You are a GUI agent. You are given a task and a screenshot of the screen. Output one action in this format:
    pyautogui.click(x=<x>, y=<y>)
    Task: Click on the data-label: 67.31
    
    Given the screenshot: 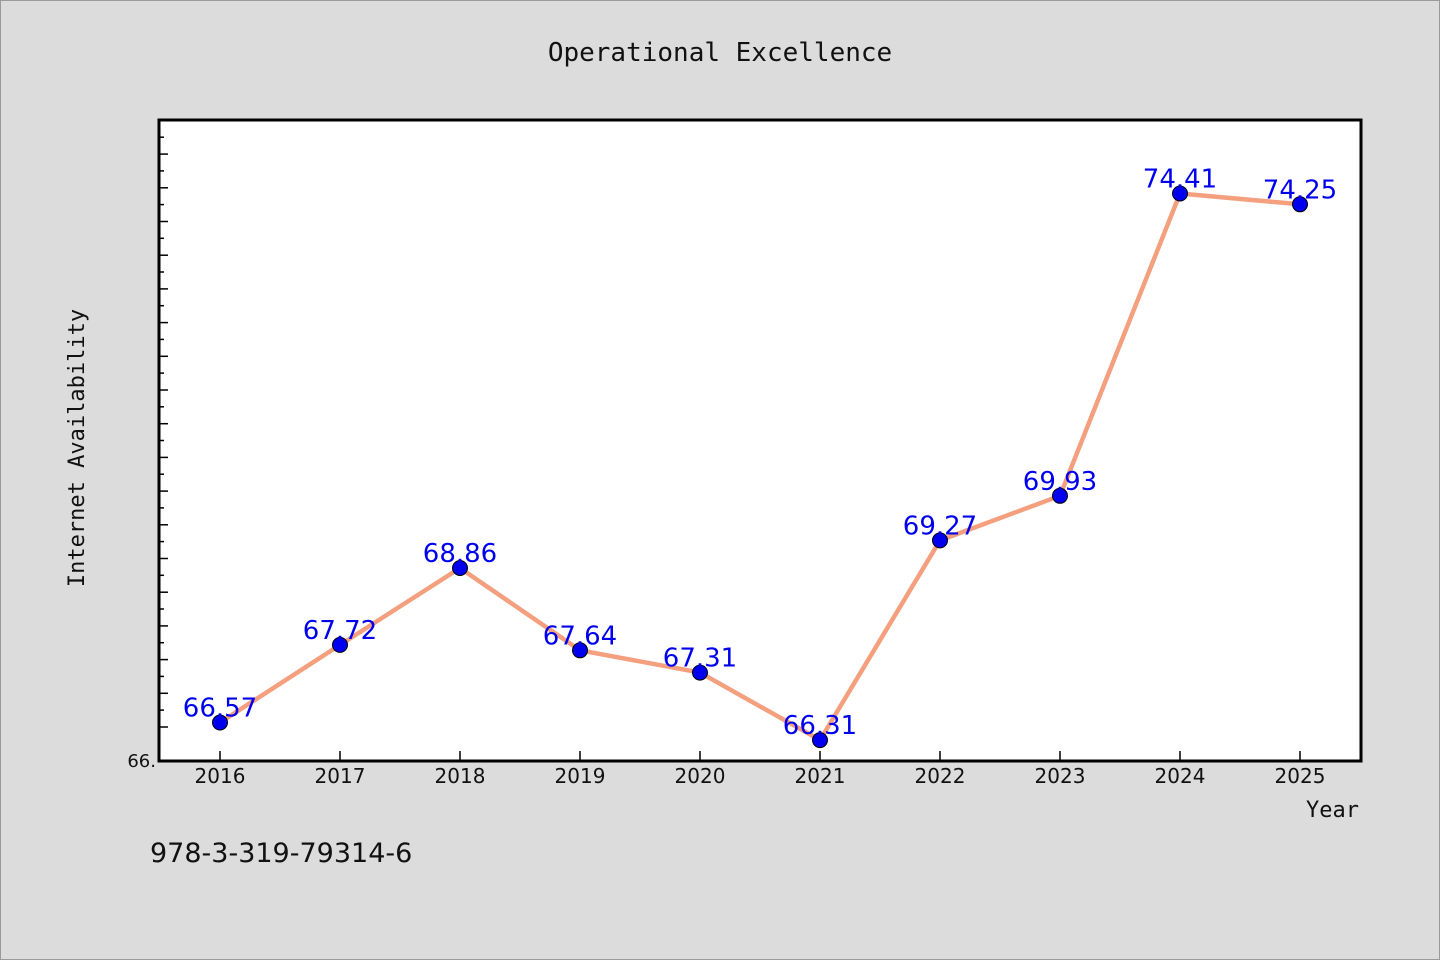 What is the action you would take?
    pyautogui.click(x=700, y=659)
    